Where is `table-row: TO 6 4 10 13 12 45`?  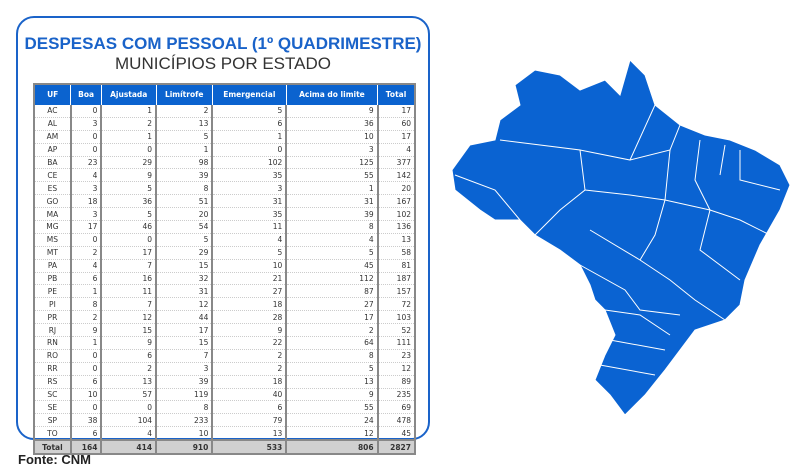 table-row: TO 6 4 10 13 12 45 is located at coordinates (224, 433).